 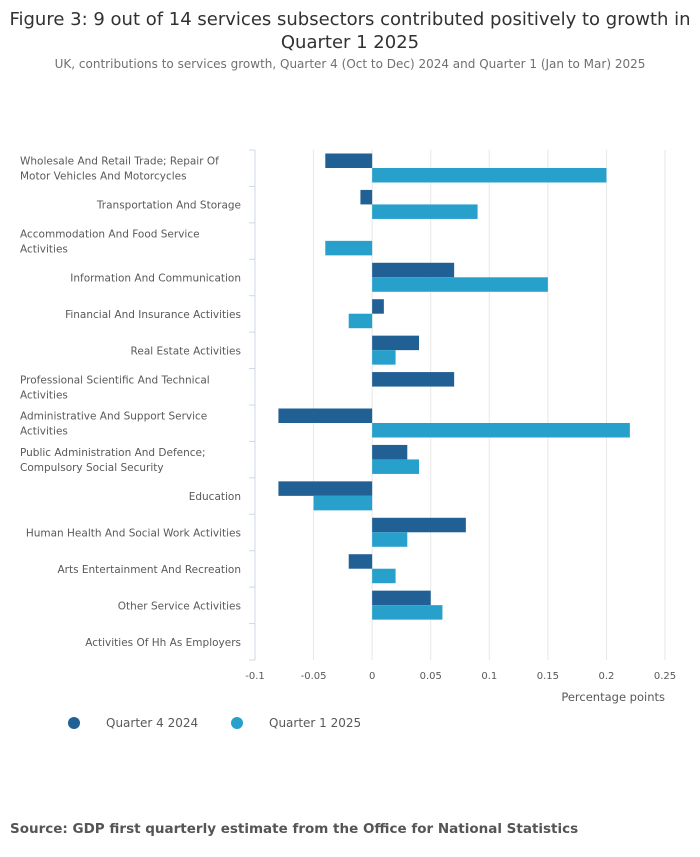 What do you see at coordinates (315, 723) in the screenshot?
I see `legend-label-q1: Quarter 1 2025` at bounding box center [315, 723].